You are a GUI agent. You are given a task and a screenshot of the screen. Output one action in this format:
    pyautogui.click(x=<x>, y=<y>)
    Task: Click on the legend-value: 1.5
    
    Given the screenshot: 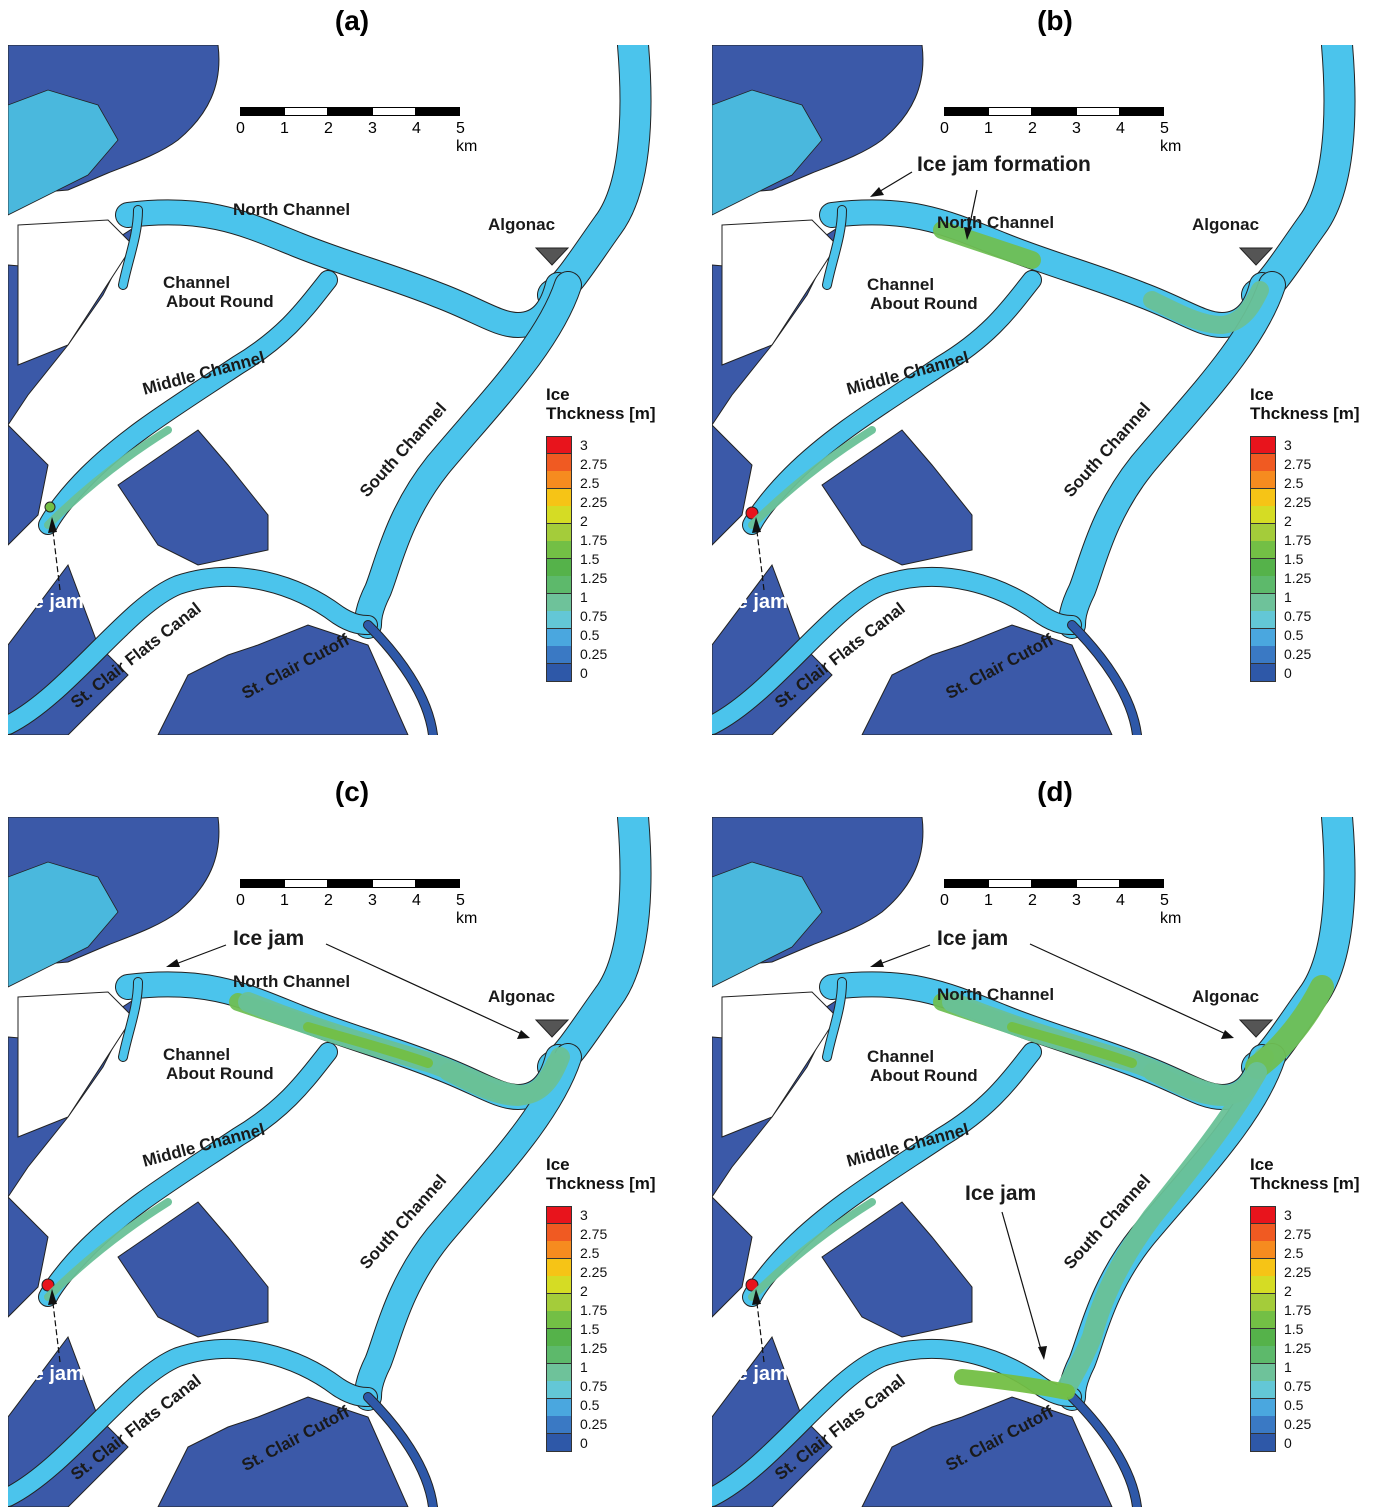 What is the action you would take?
    pyautogui.click(x=590, y=1329)
    